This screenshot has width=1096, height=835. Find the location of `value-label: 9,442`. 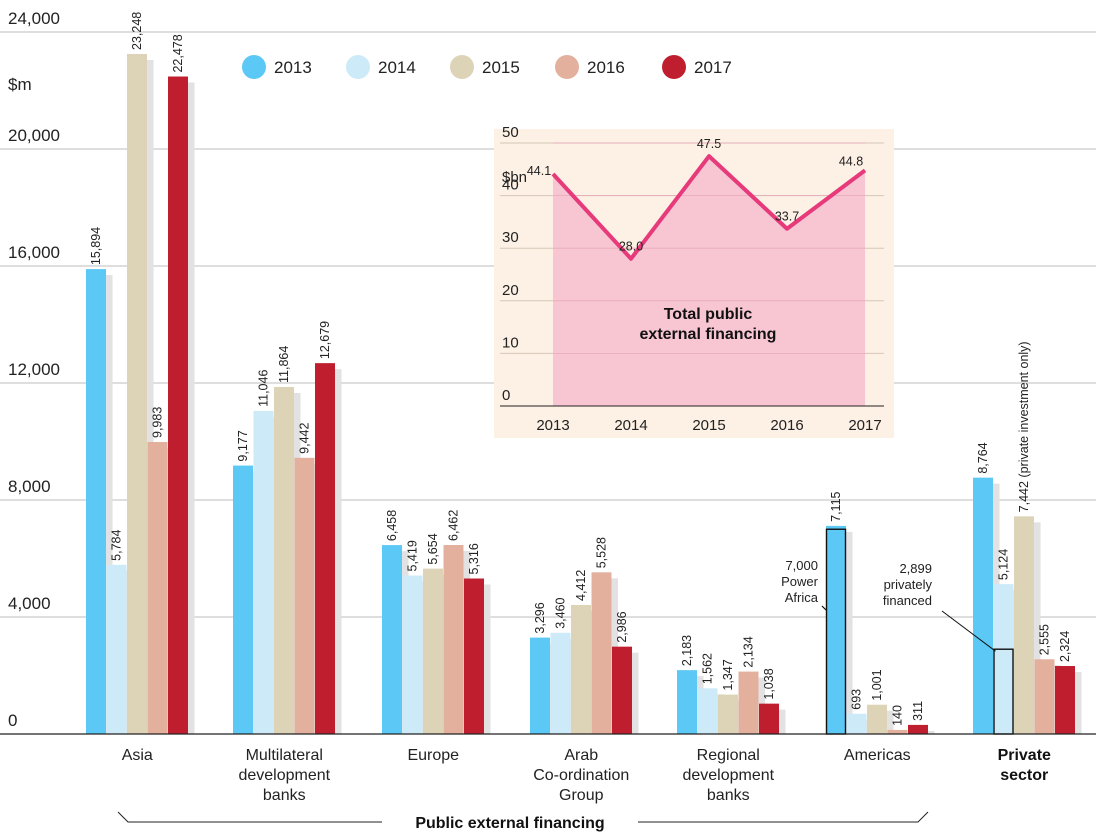

value-label: 9,442 is located at coordinates (305, 437).